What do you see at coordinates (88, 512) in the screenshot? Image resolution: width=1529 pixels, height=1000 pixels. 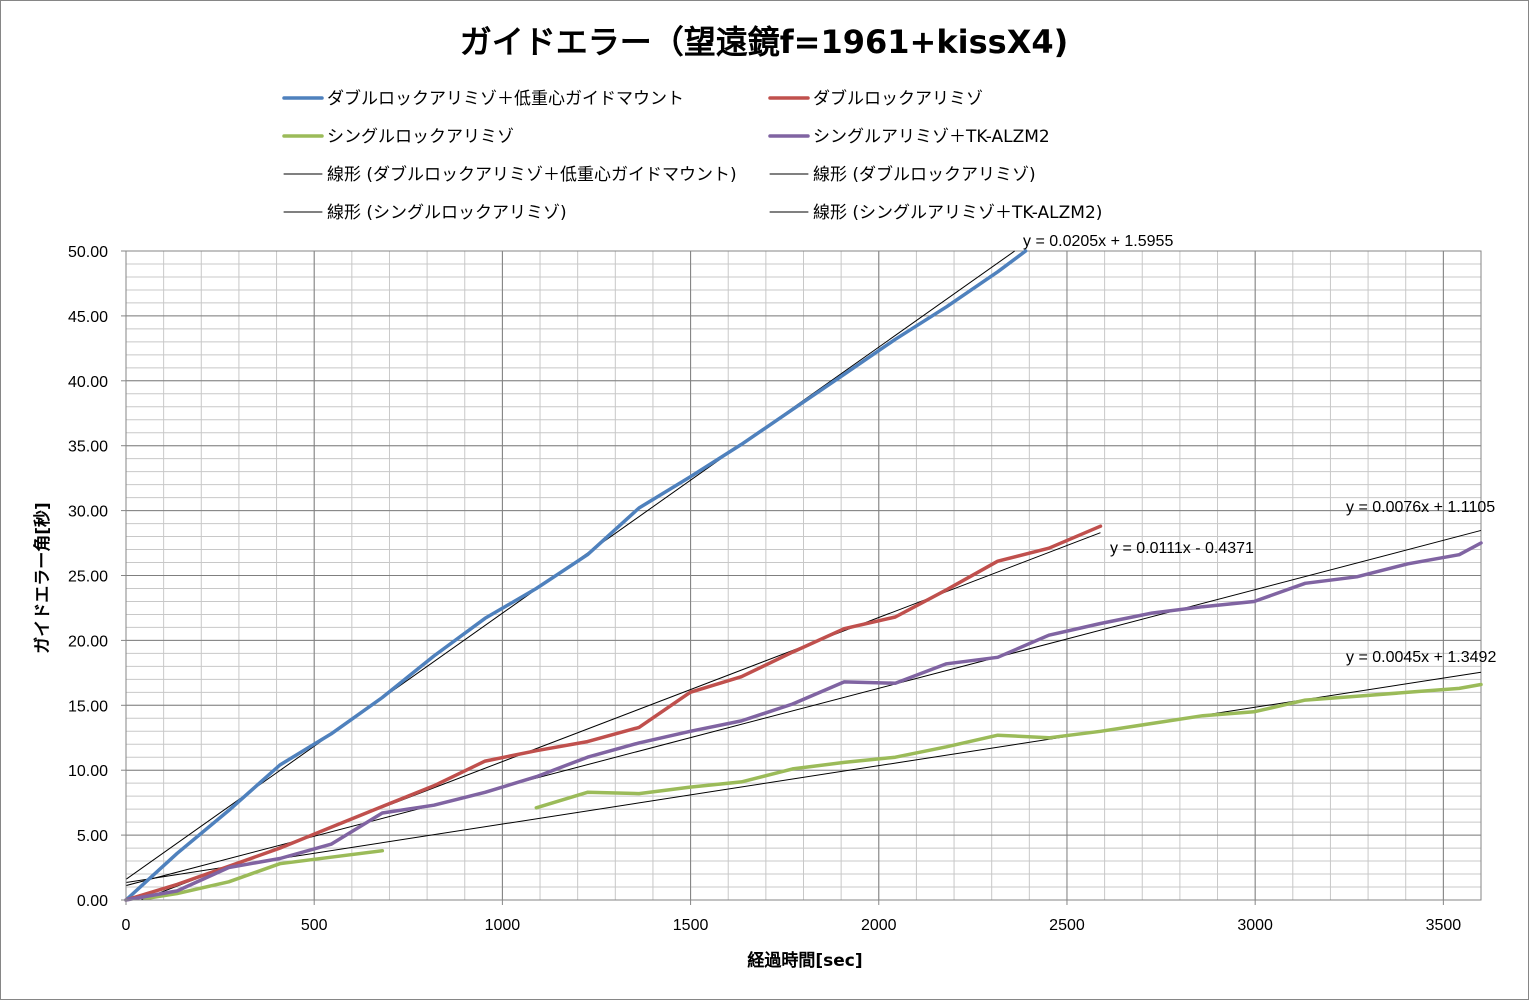 I see `y-tick-label: 30.00` at bounding box center [88, 512].